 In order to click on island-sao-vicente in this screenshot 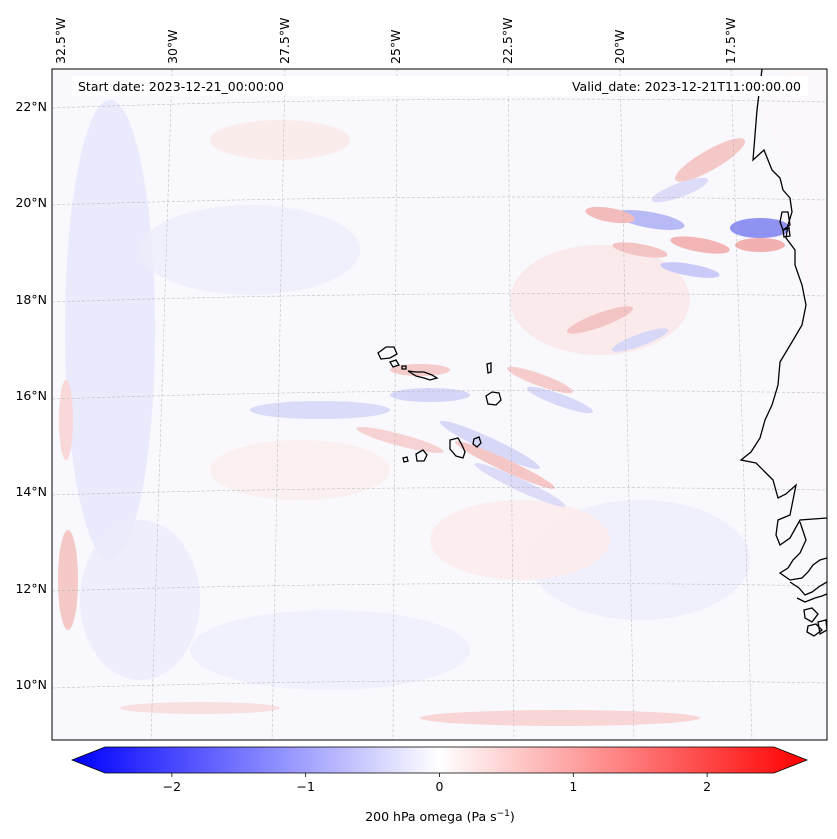, I will do `click(394, 363)`.